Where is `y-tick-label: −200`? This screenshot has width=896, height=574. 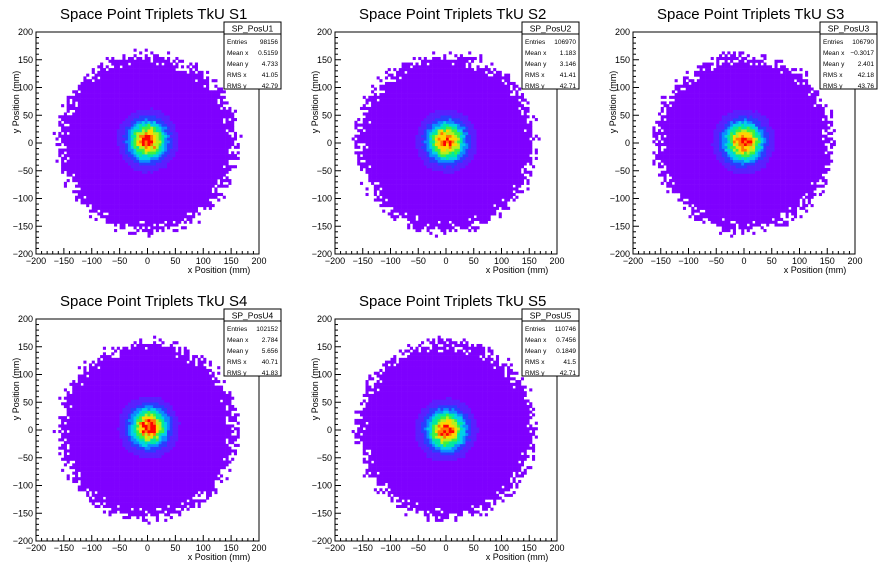
y-tick-label: −200 is located at coordinates (23, 254).